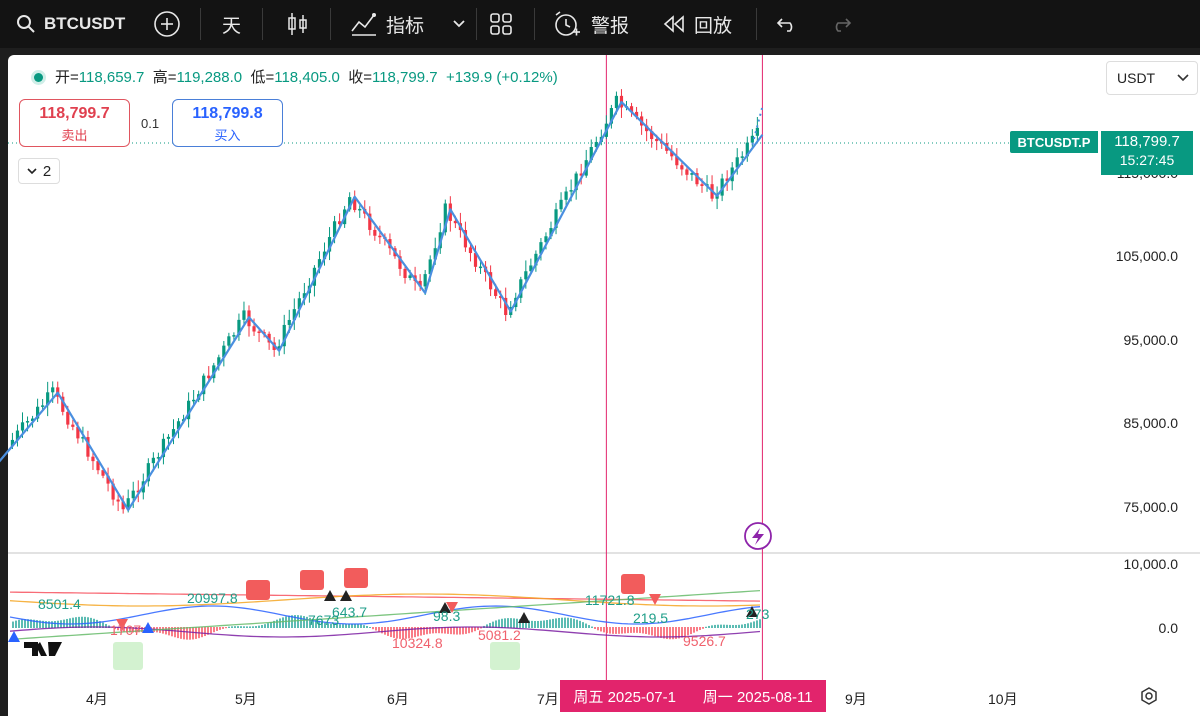  Describe the element at coordinates (148, 627) in the screenshot. I see `blue-arrow-marker` at that location.